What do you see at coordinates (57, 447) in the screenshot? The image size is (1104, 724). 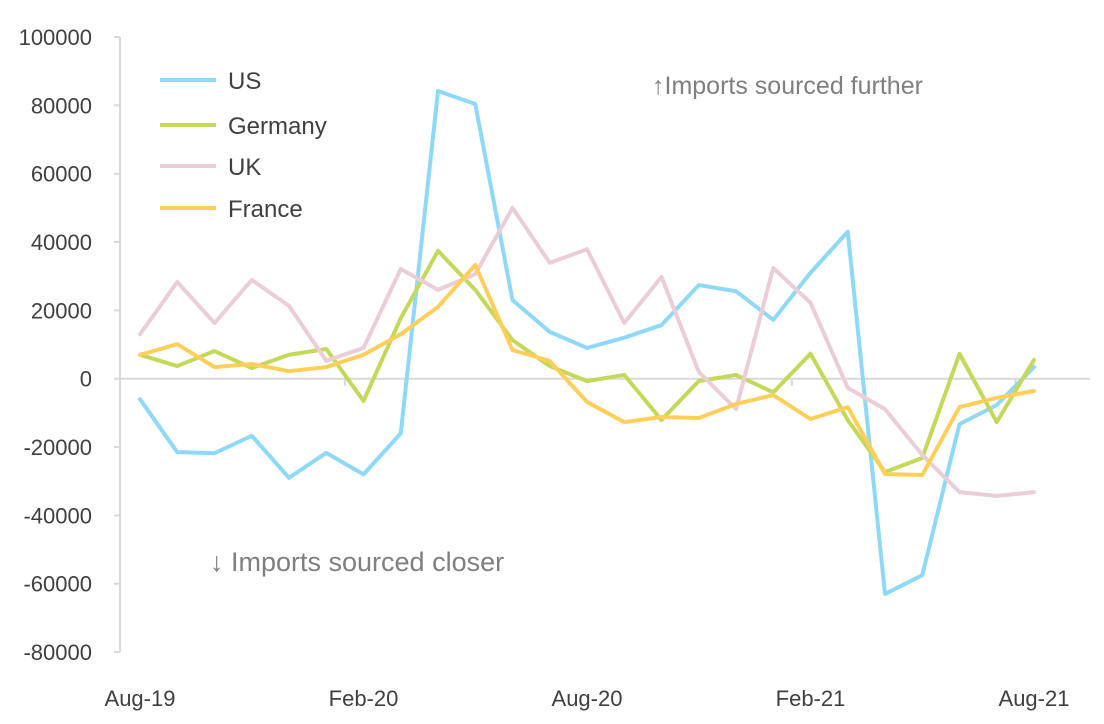 I see `y-tick-label: -20000` at bounding box center [57, 447].